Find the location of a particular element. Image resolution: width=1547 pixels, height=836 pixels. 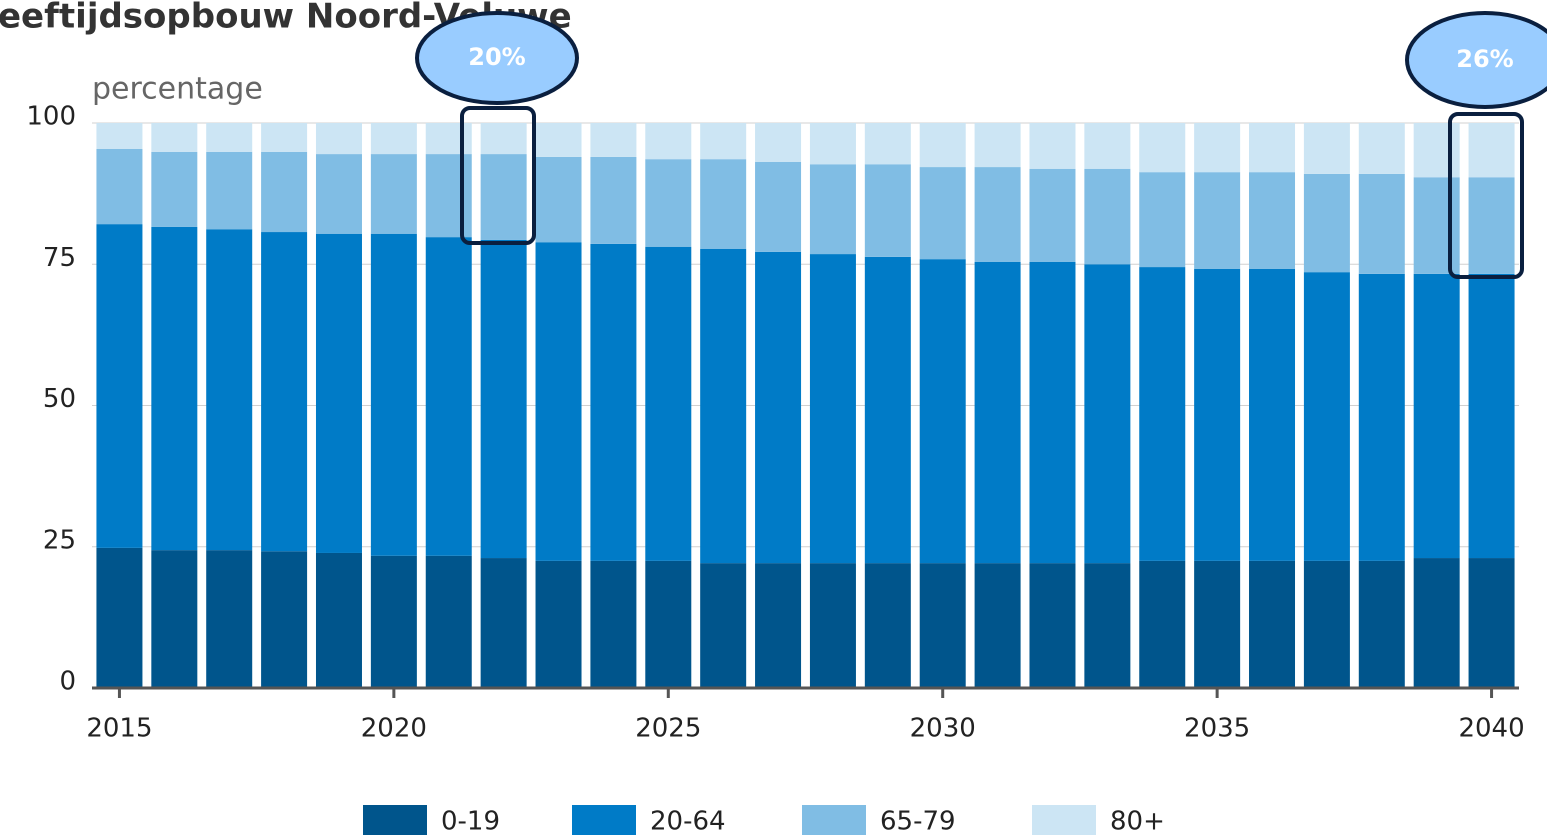

x-tick-label: 2020 is located at coordinates (394, 729).